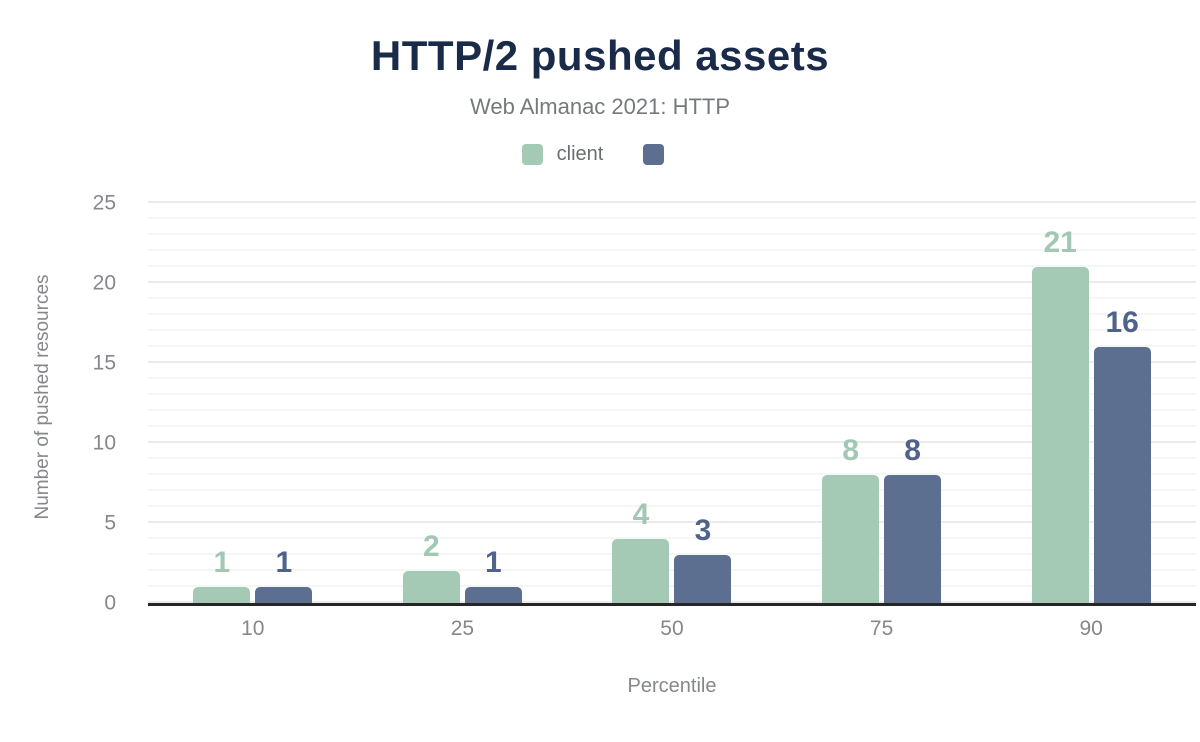 The height and width of the screenshot is (742, 1200). I want to click on bar-wrap: 3, so click(703, 558).